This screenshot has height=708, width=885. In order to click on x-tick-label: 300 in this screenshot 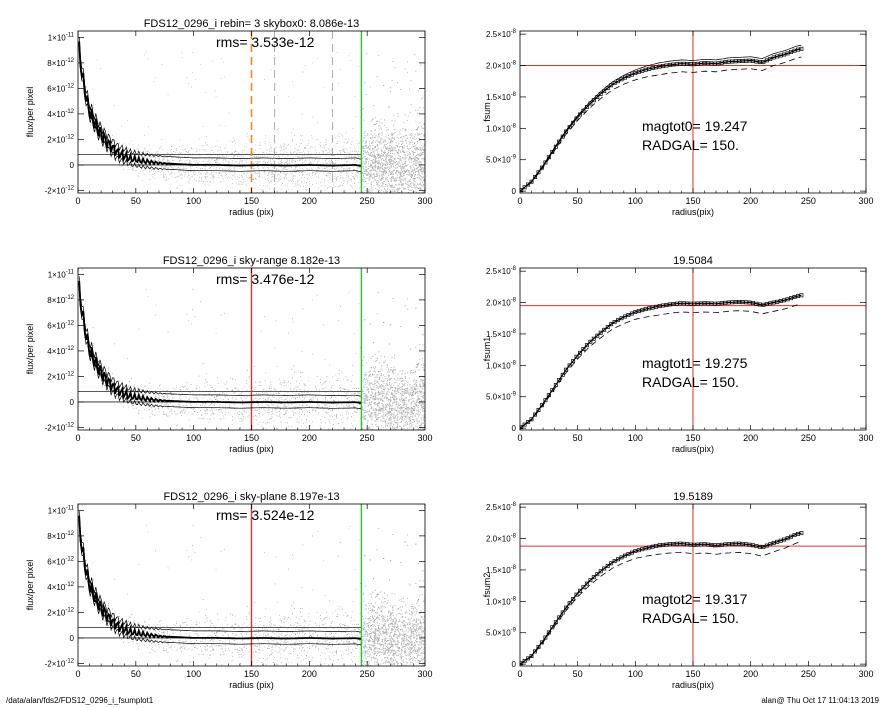, I will do `click(424, 201)`.